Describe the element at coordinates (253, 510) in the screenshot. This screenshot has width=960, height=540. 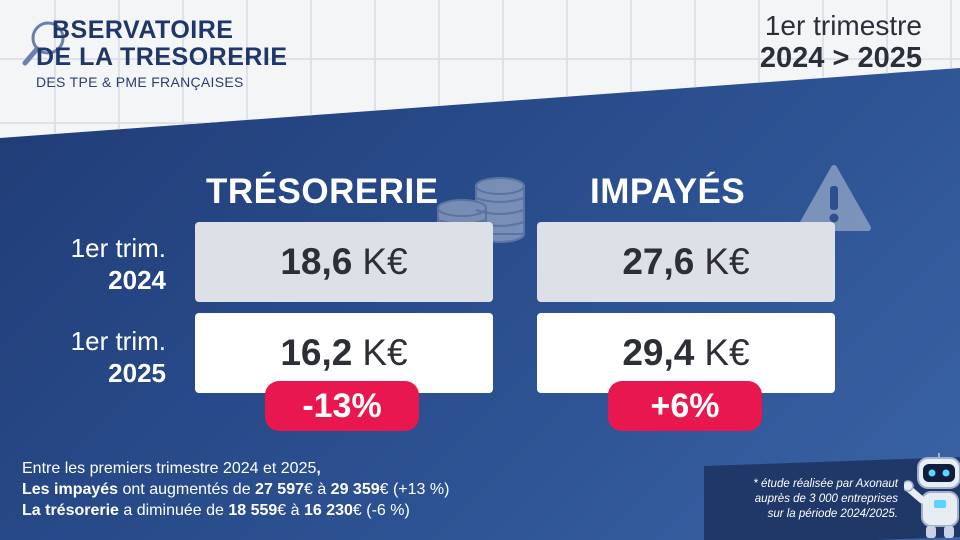
I see `summary-amount: 18 559` at that location.